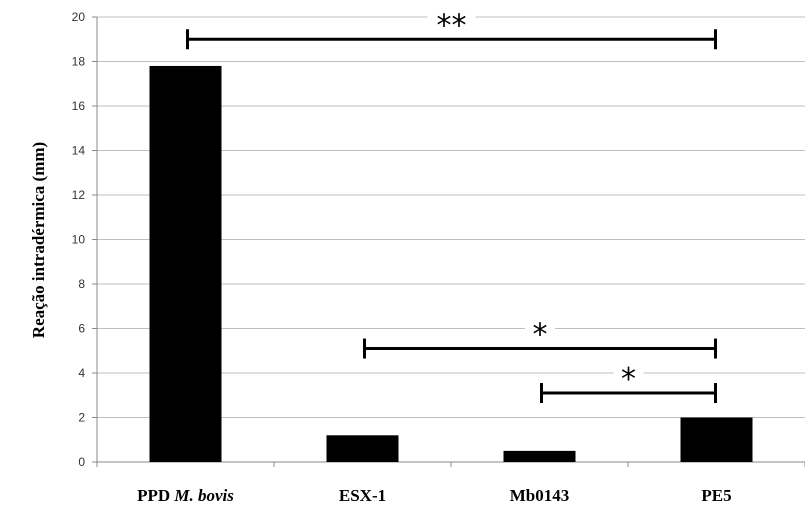  I want to click on y-tick-label: 18, so click(79, 62).